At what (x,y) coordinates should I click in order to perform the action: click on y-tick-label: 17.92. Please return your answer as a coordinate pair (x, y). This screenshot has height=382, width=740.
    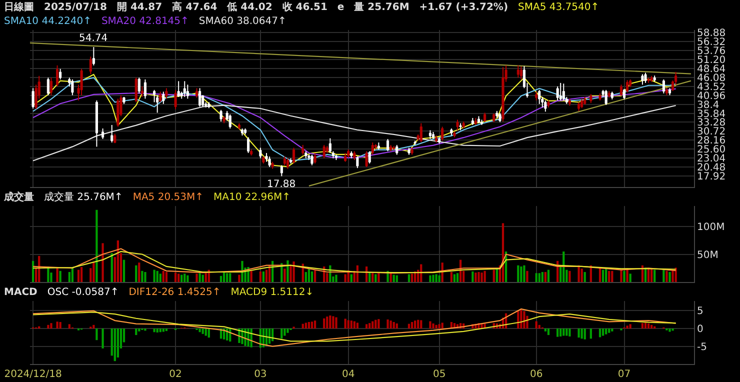
    Looking at the image, I should click on (711, 177).